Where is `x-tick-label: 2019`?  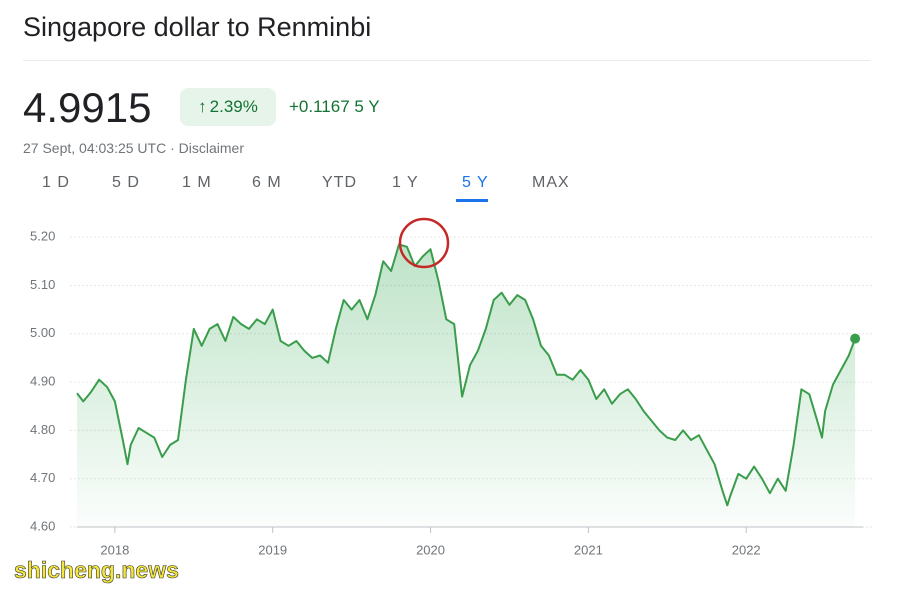
x-tick-label: 2019 is located at coordinates (272, 549).